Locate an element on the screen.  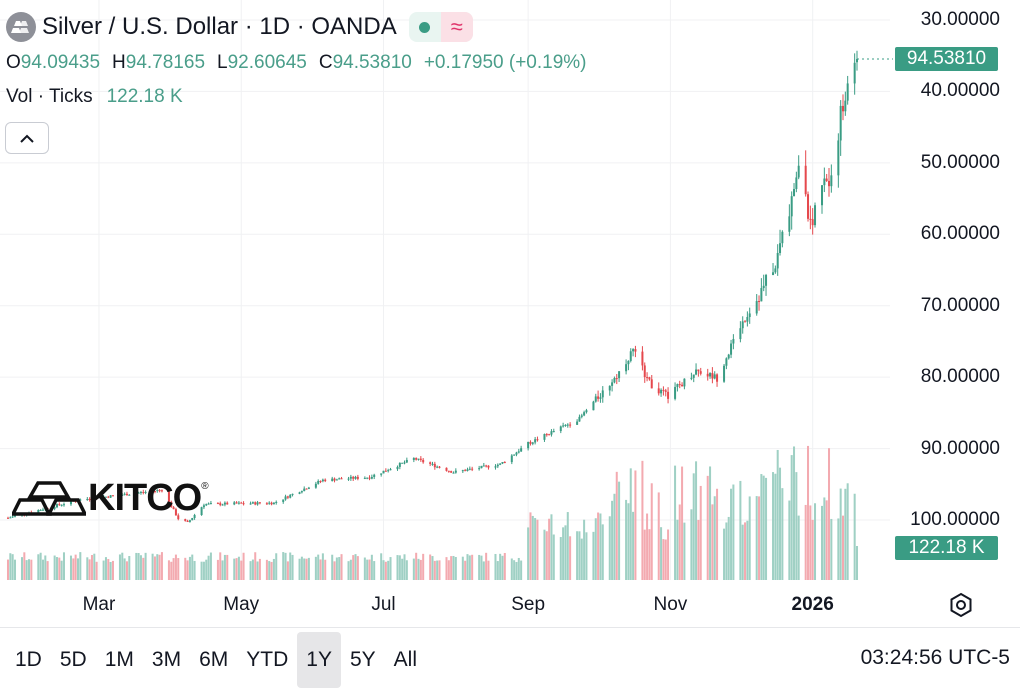
range-button-ytd: YTD is located at coordinates (267, 659).